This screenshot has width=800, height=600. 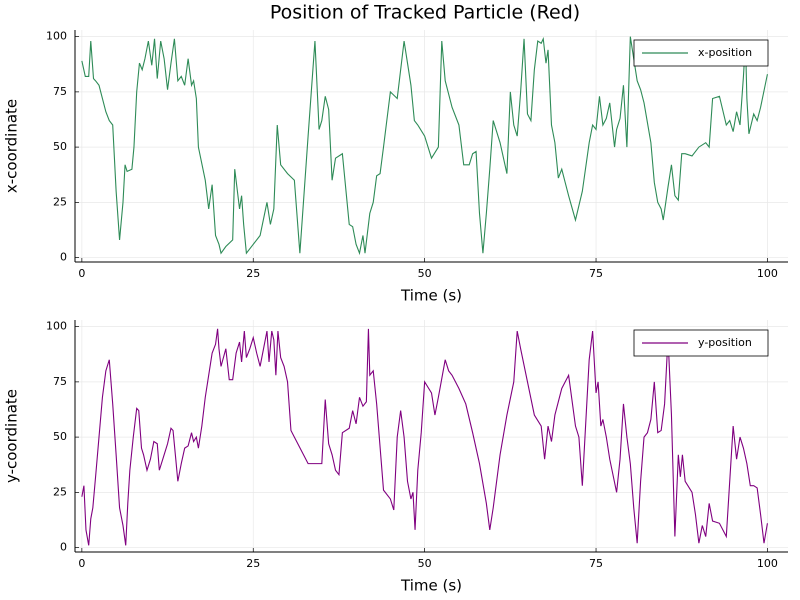 I want to click on chart-title: Position of Tracked Particle (Red), so click(x=425, y=13).